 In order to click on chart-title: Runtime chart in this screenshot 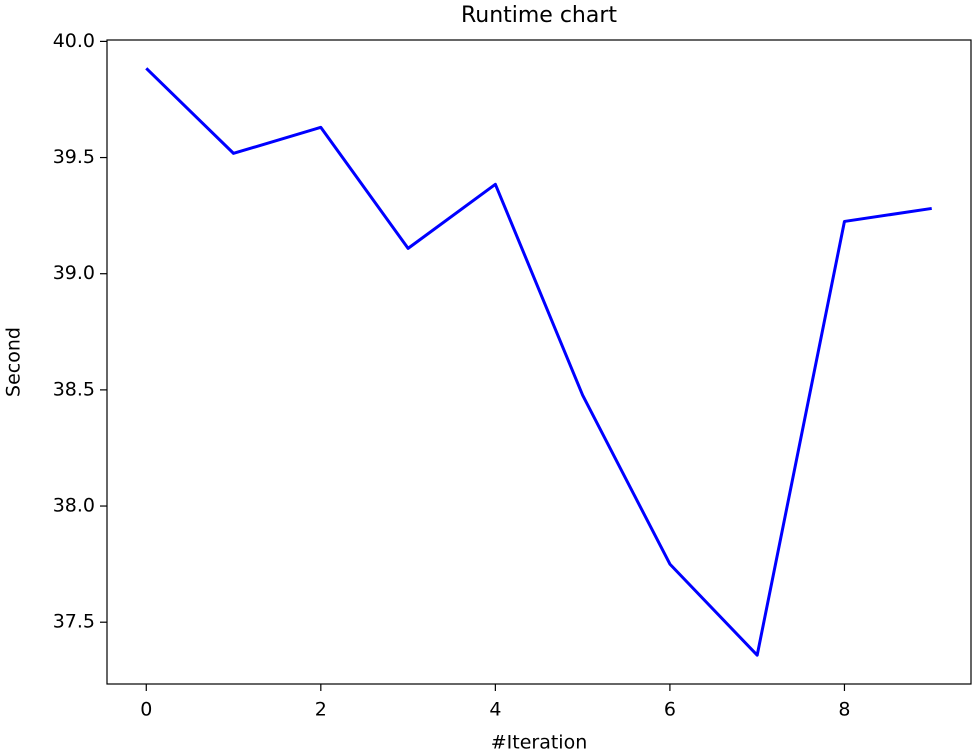, I will do `click(539, 15)`.